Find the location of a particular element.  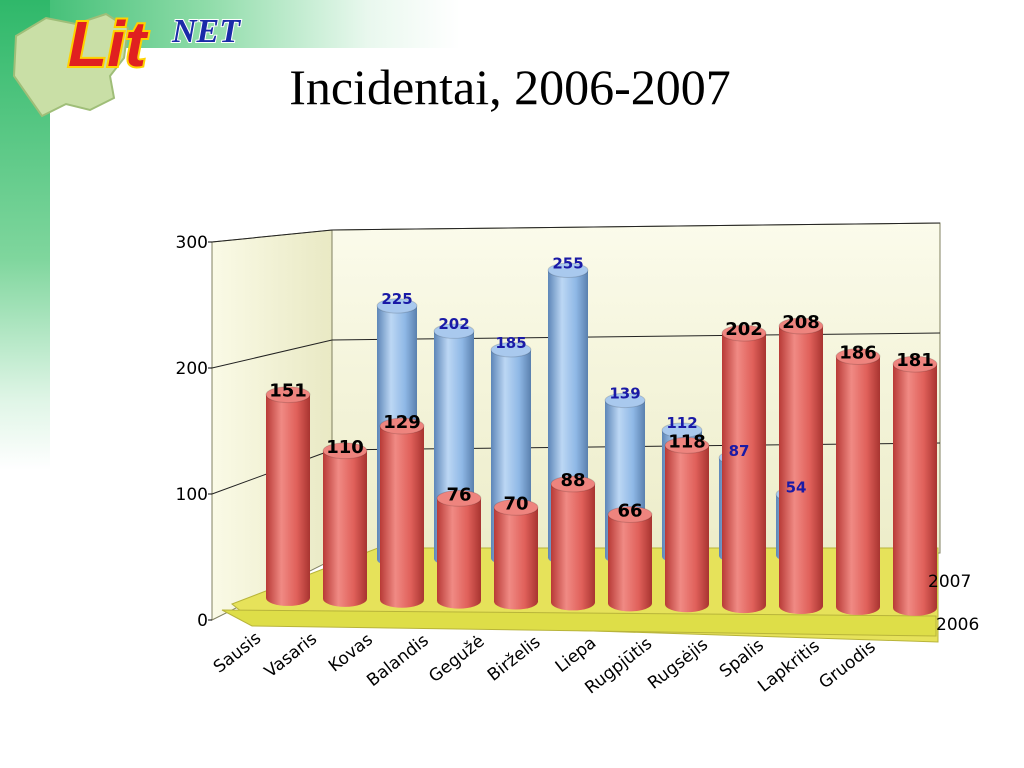

bar-2006-Rugpjūtis is located at coordinates (687, 524).